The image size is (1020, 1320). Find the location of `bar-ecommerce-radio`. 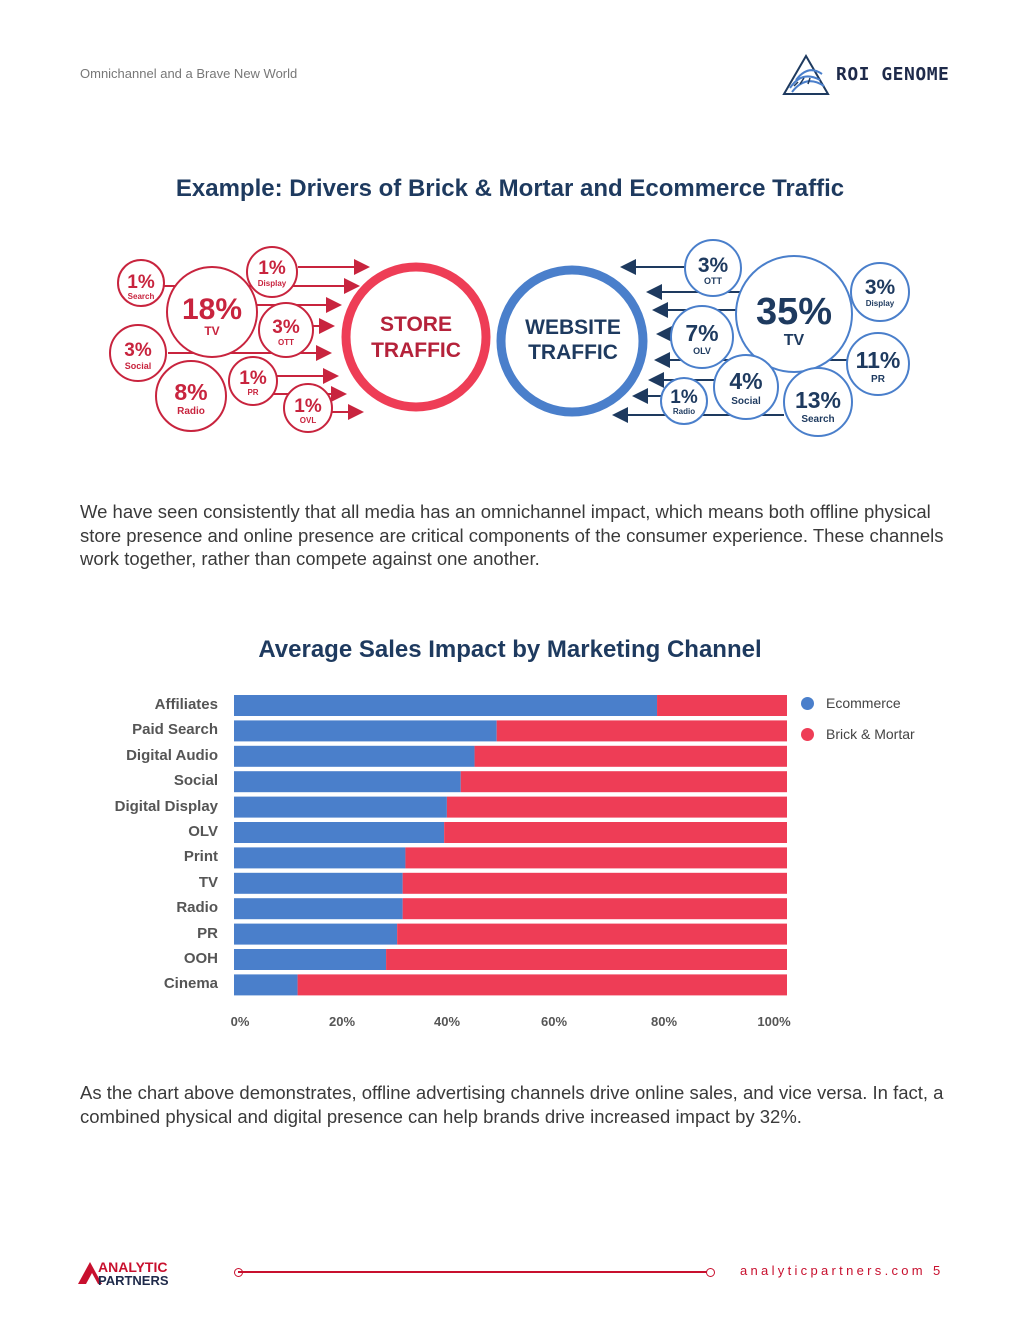

bar-ecommerce-radio is located at coordinates (318, 909).